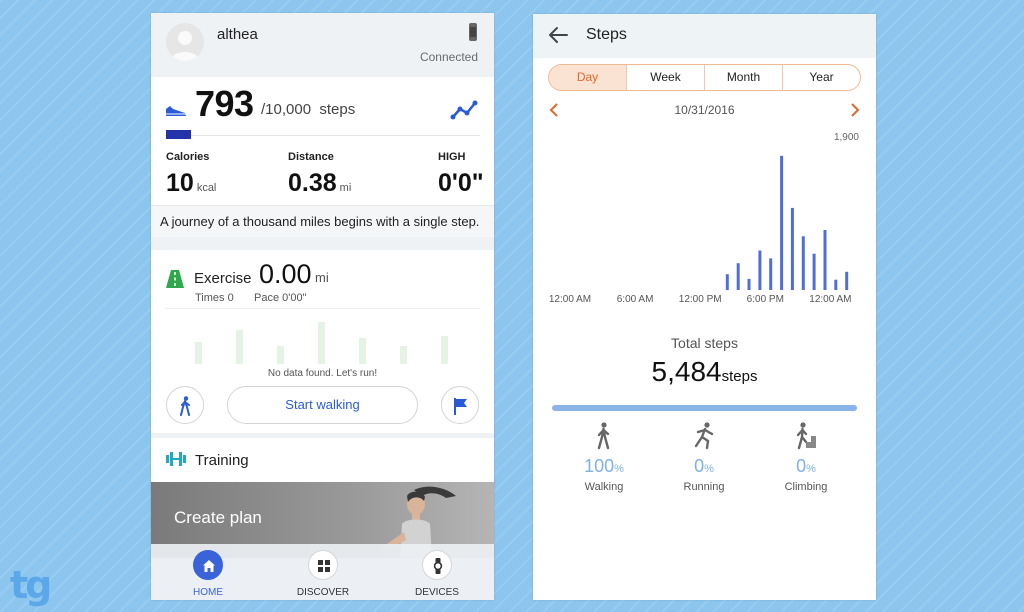 This screenshot has height=612, width=1024. I want to click on total-steps-unit: steps, so click(739, 376).